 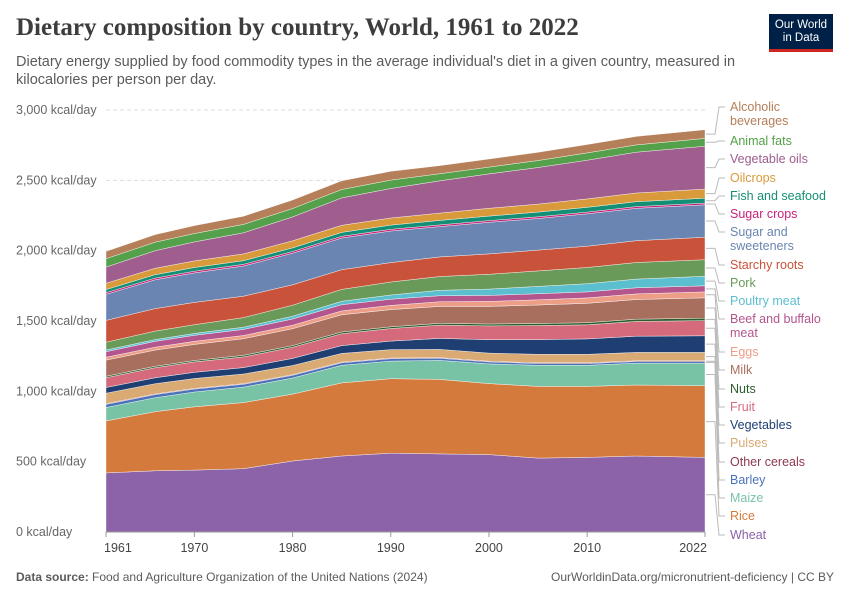 What do you see at coordinates (761, 141) in the screenshot?
I see `legend-label-animal-fats: Animal fats` at bounding box center [761, 141].